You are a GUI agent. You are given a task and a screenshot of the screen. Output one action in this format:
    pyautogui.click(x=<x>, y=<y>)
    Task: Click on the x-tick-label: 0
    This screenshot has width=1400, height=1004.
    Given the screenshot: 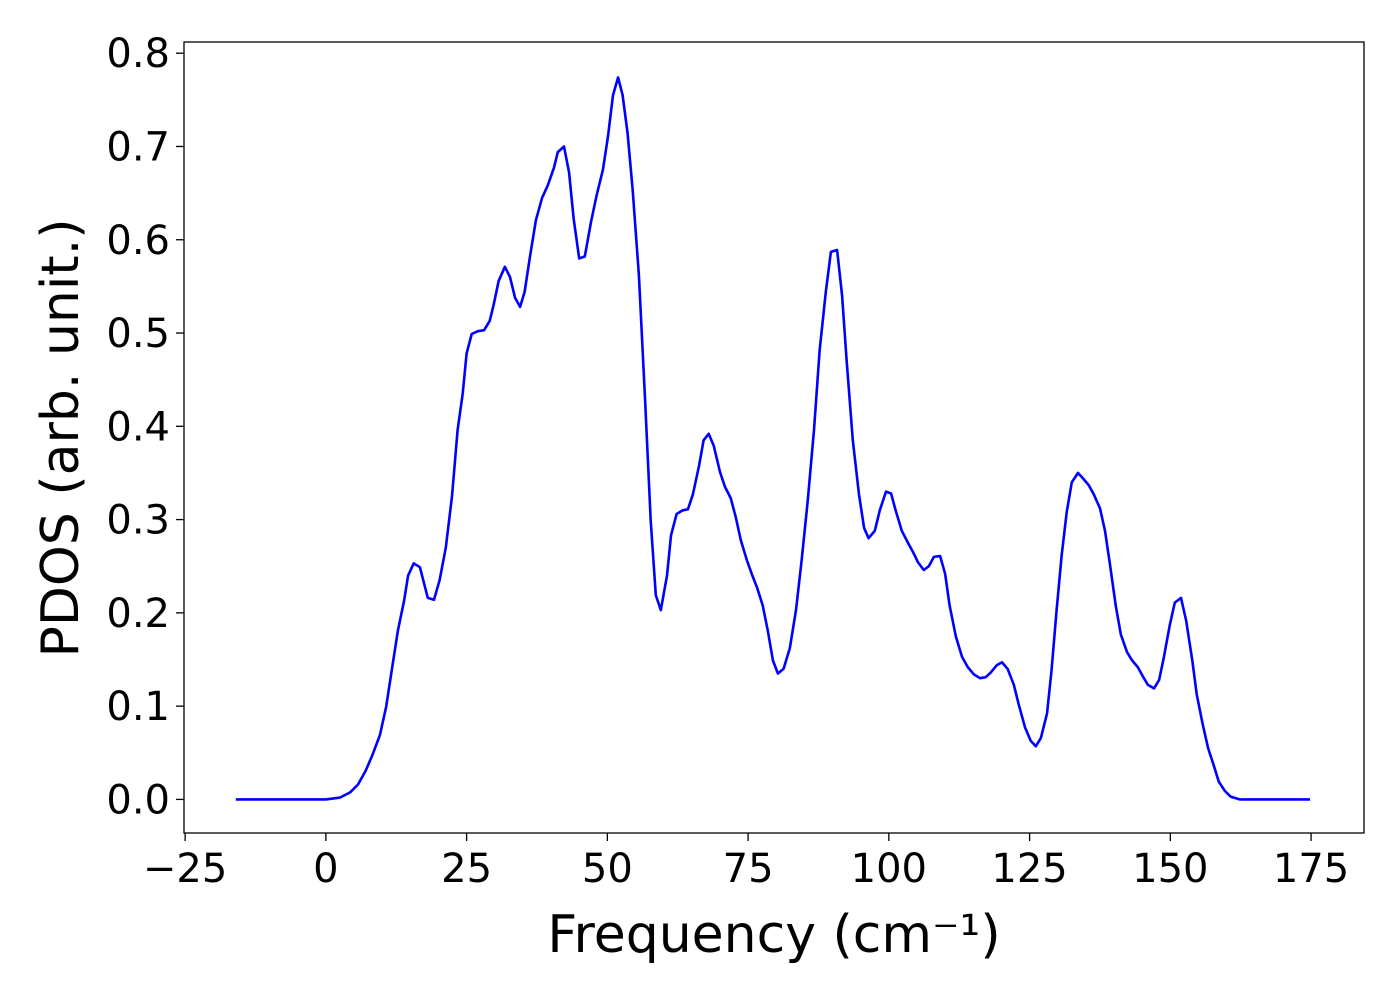 What is the action you would take?
    pyautogui.click(x=325, y=869)
    